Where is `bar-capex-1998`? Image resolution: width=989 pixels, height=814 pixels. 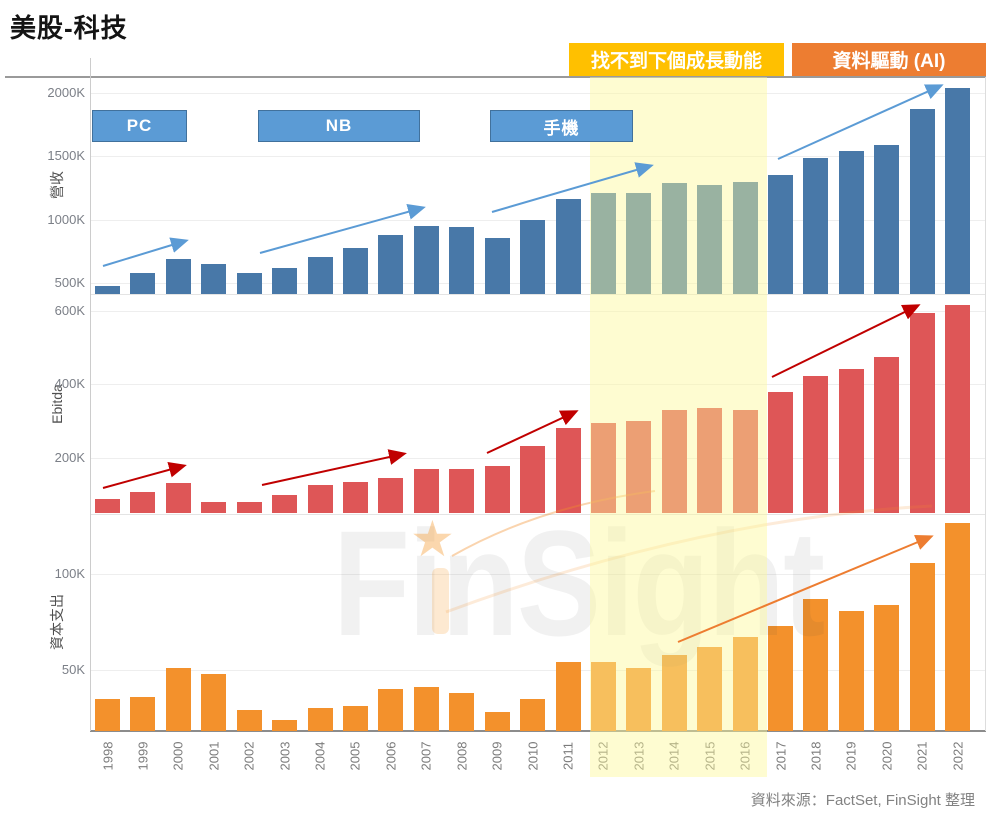
bar-capex-1998 is located at coordinates (107, 714).